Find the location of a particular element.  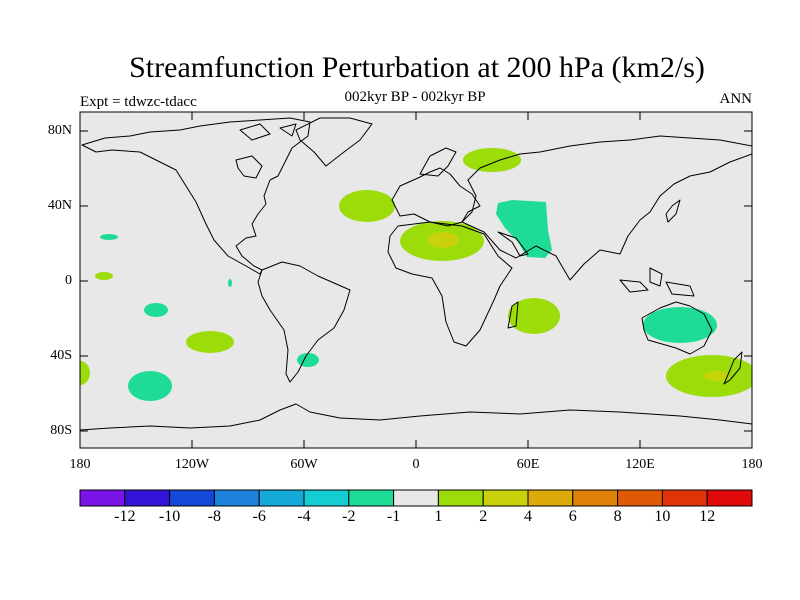

coast-arabia is located at coordinates (513, 244).